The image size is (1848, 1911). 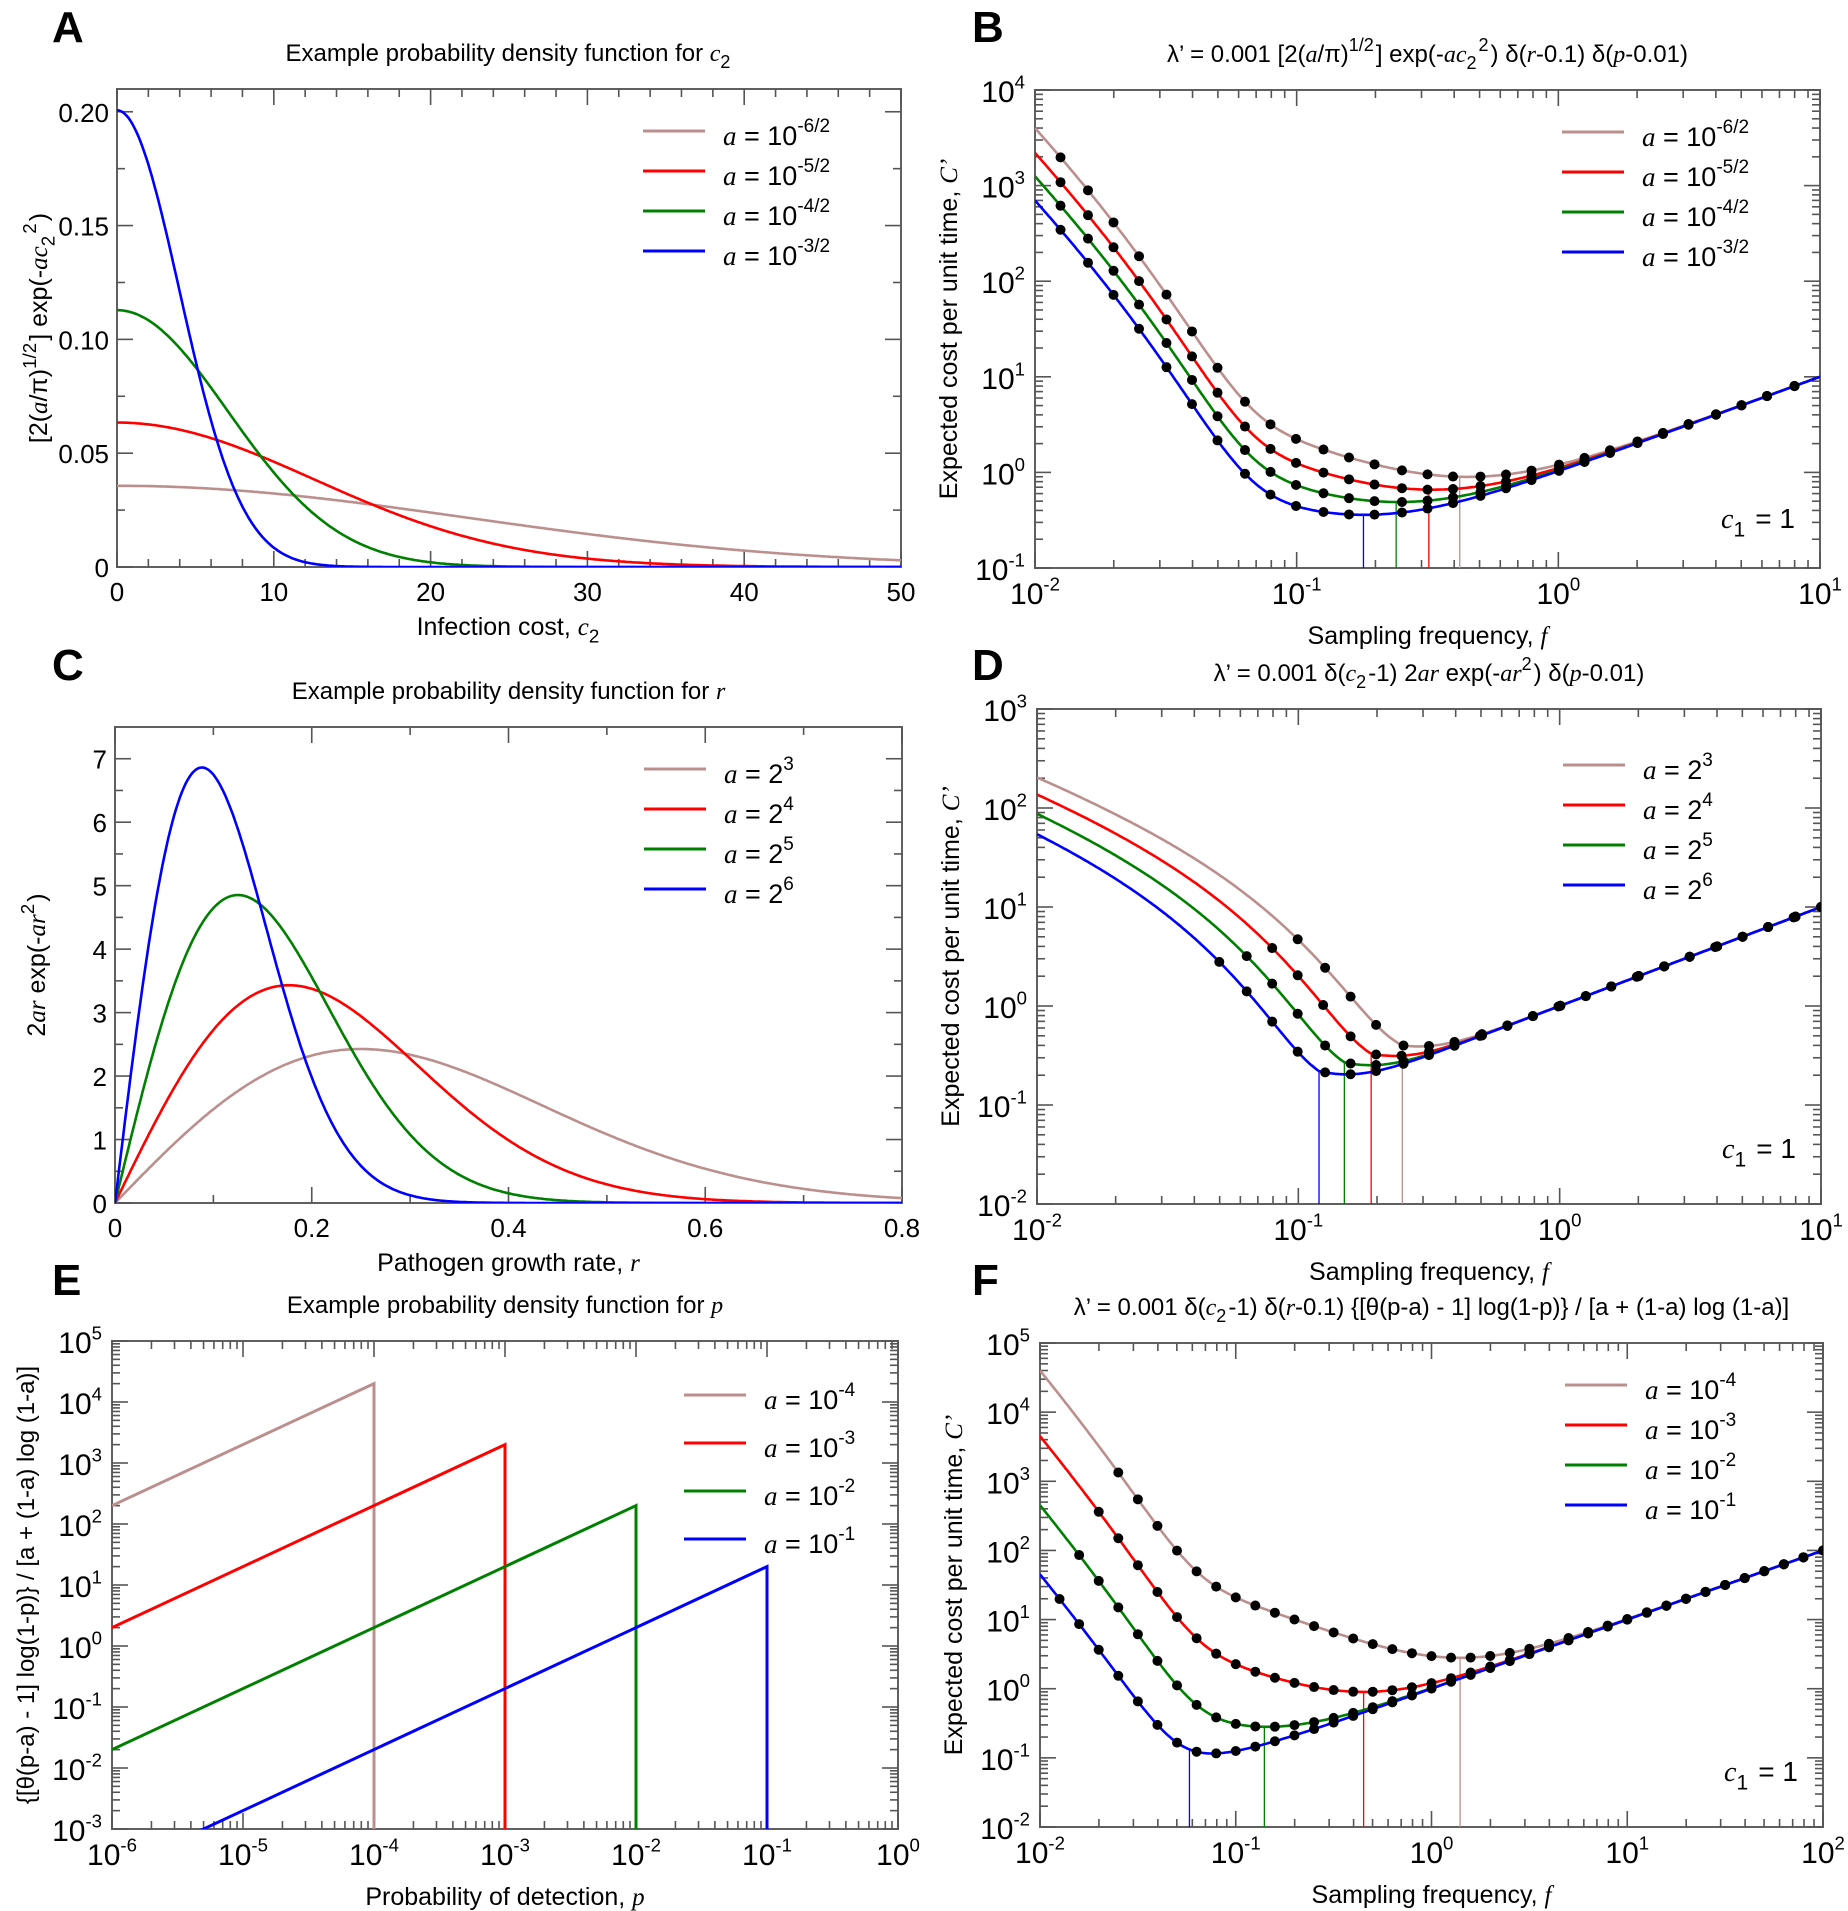 What do you see at coordinates (1695, 174) in the screenshot?
I see `legend-label-2: a = 10-5/2` at bounding box center [1695, 174].